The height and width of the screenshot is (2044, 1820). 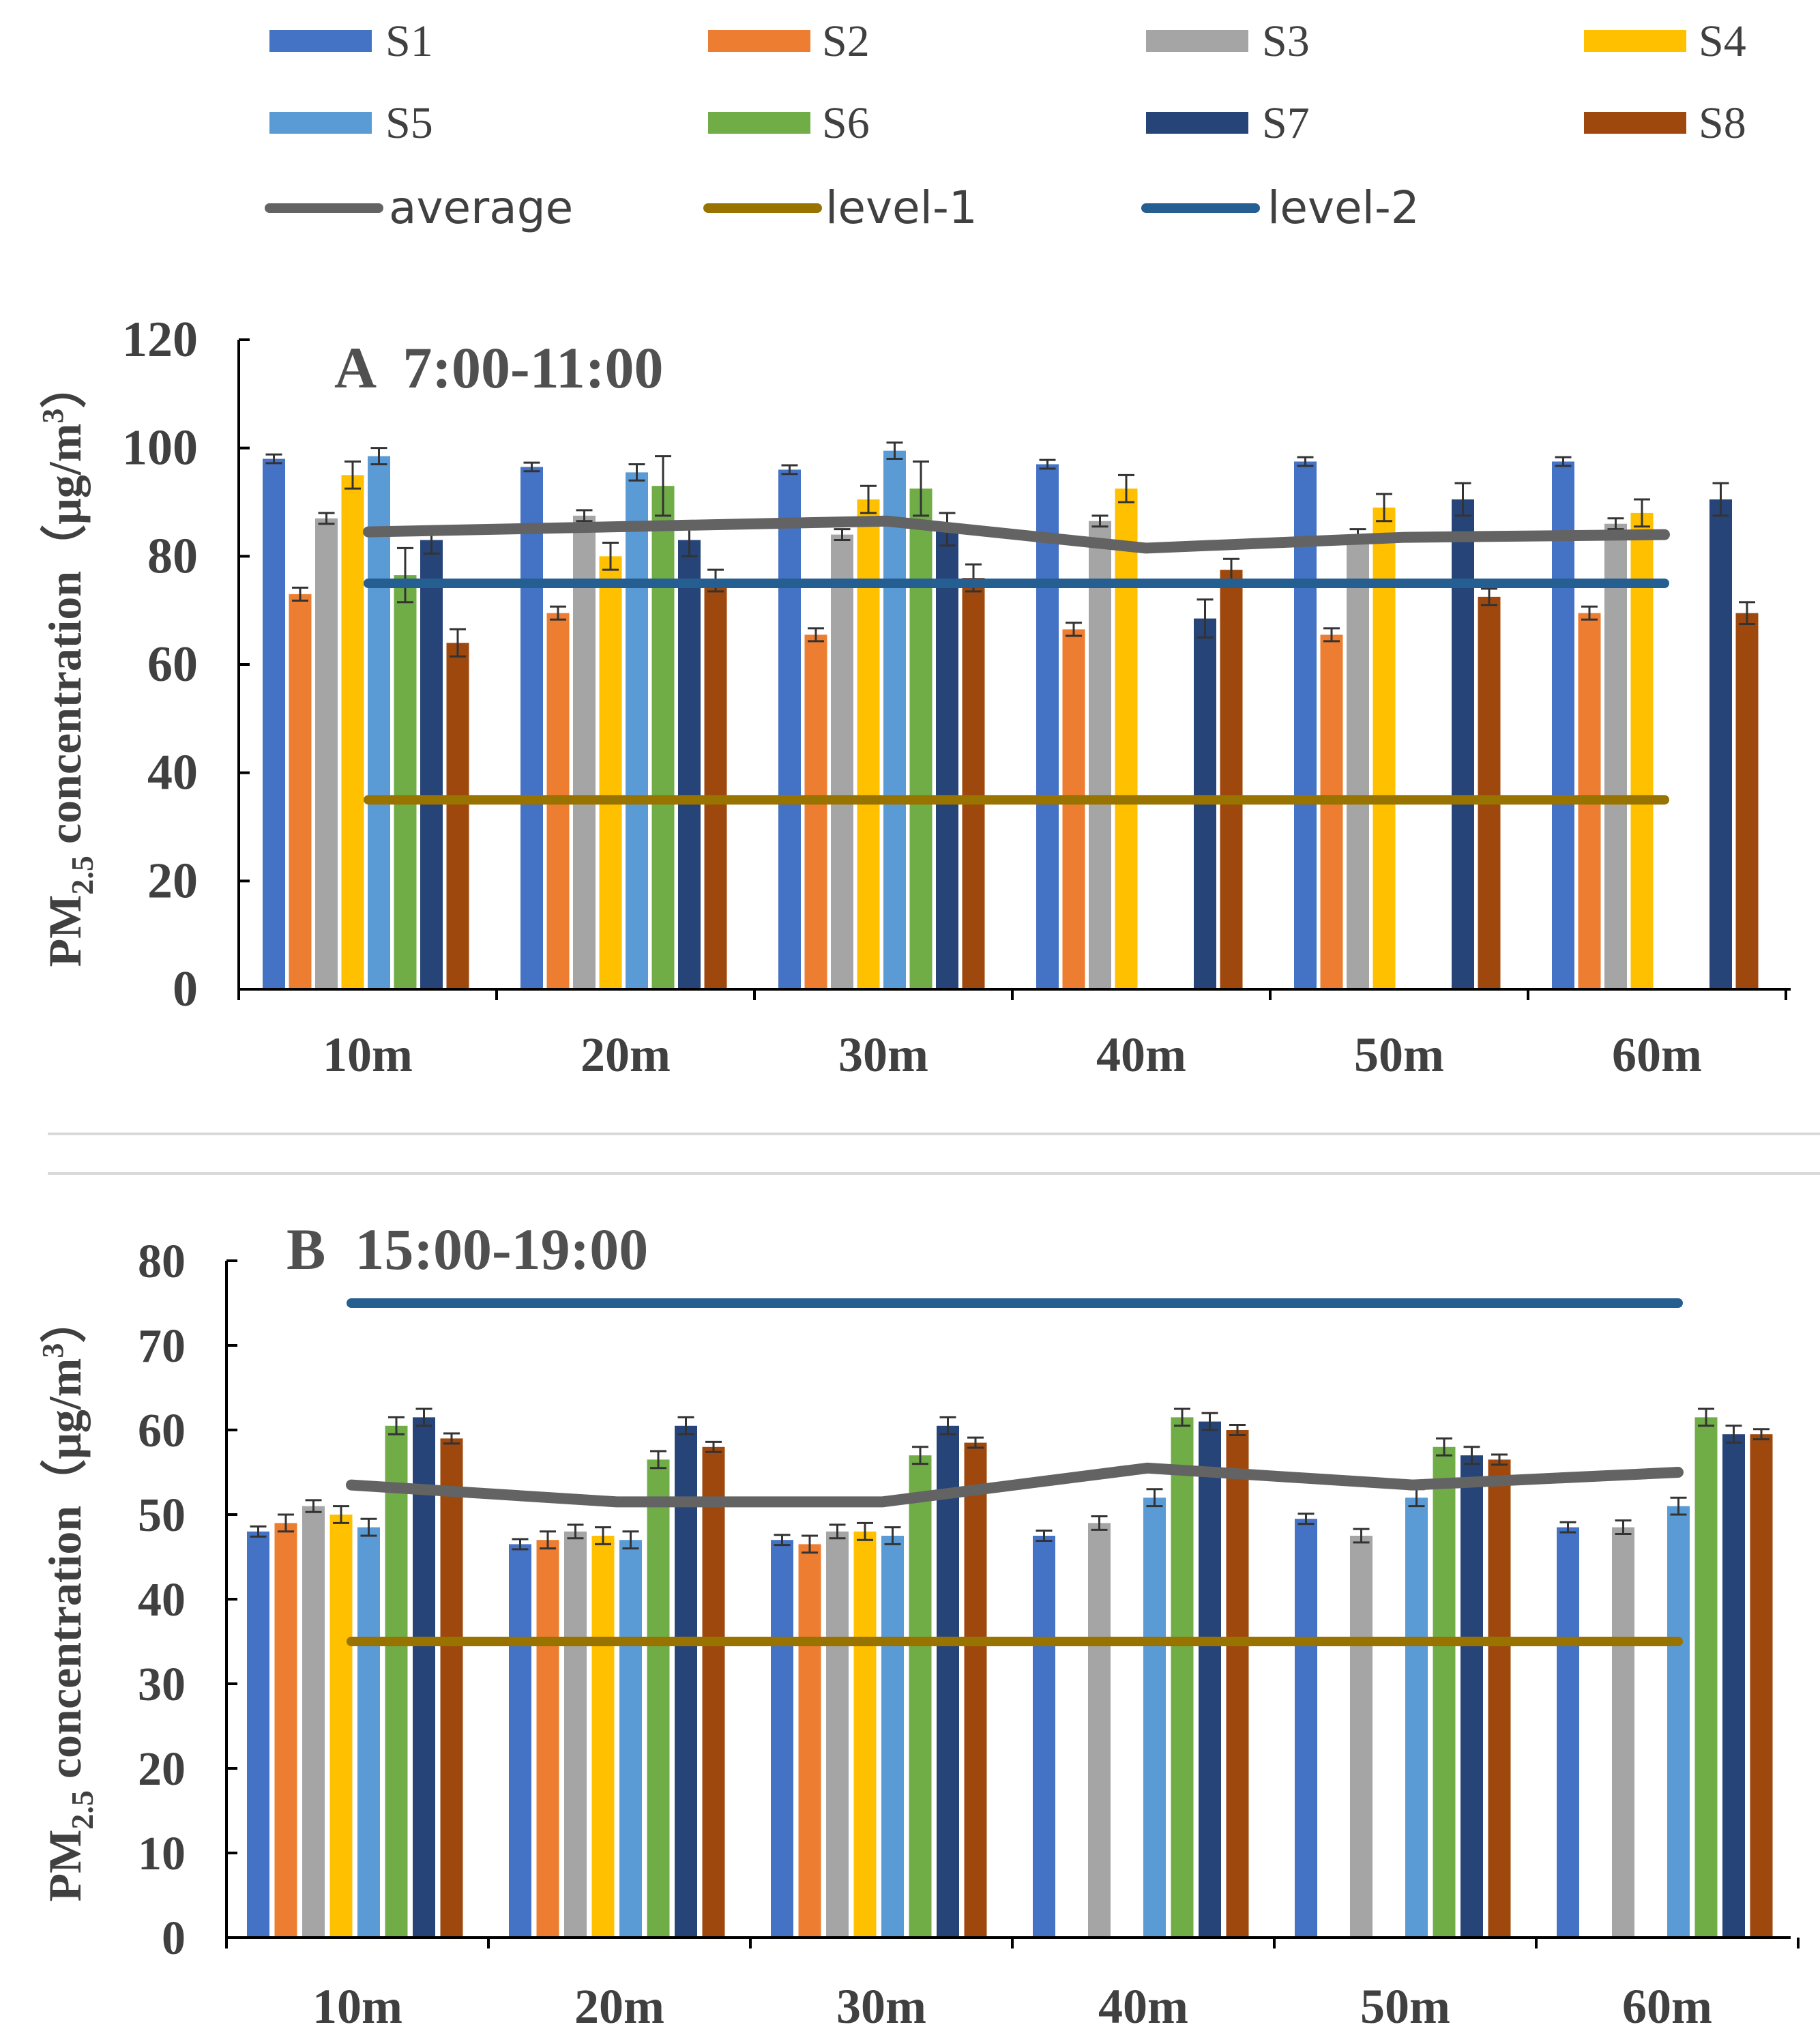 I want to click on panel-a-bar-s8-40m, so click(x=1231, y=779).